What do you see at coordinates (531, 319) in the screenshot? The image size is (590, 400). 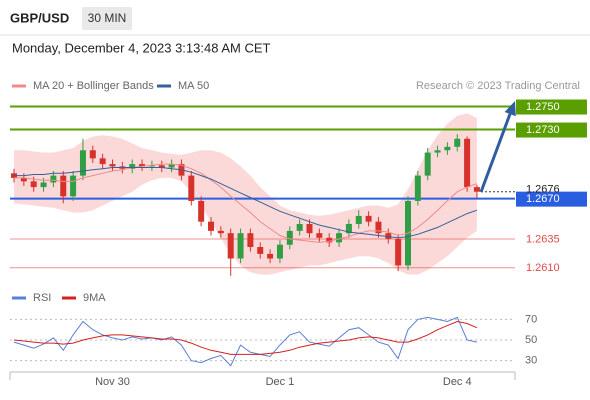 I see `y-tick-label: 70` at bounding box center [531, 319].